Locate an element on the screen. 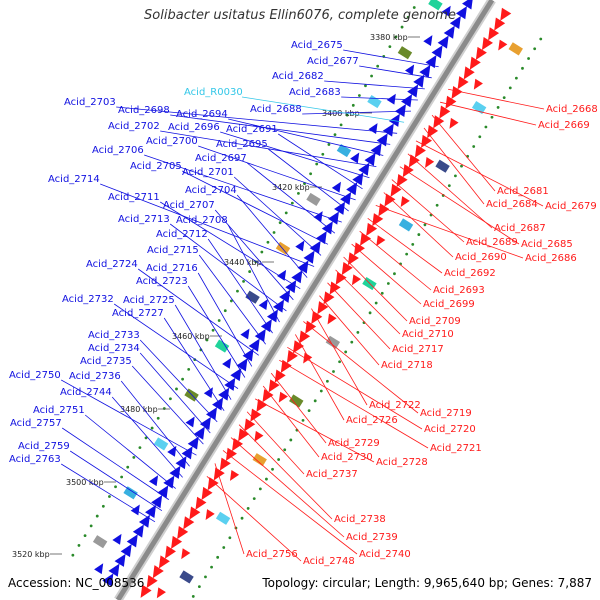 Image resolution: width=600 pixels, height=600 pixels. reverse-gene-label: Acid_2686 is located at coordinates (551, 258).